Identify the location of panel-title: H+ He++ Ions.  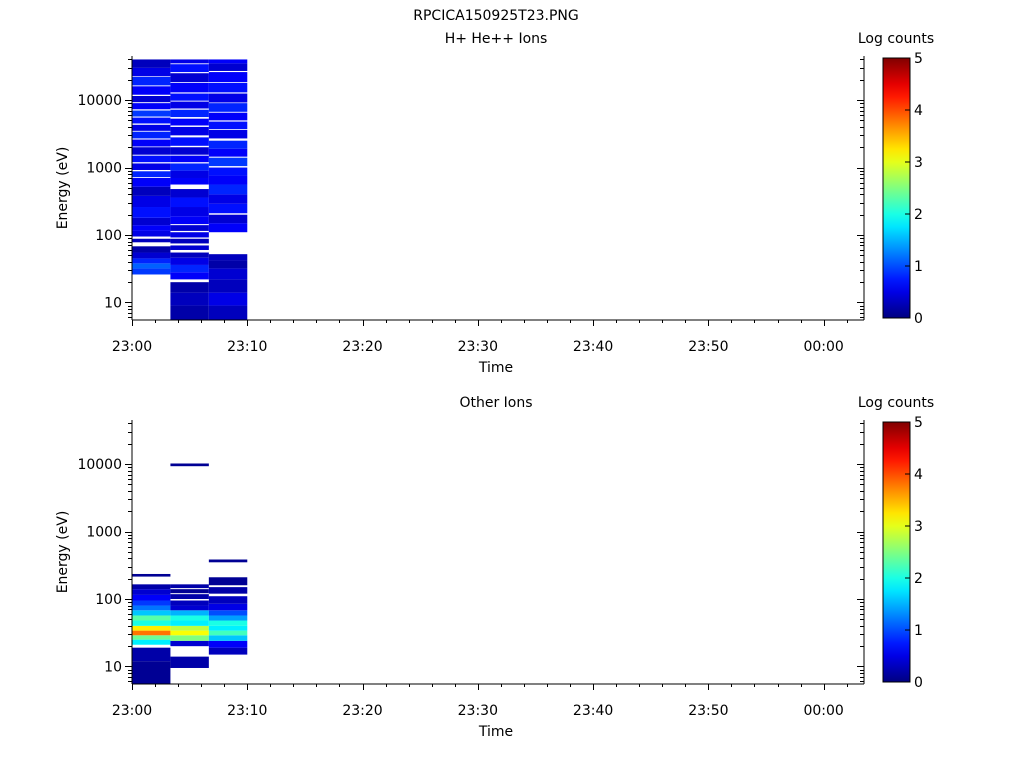
(496, 39).